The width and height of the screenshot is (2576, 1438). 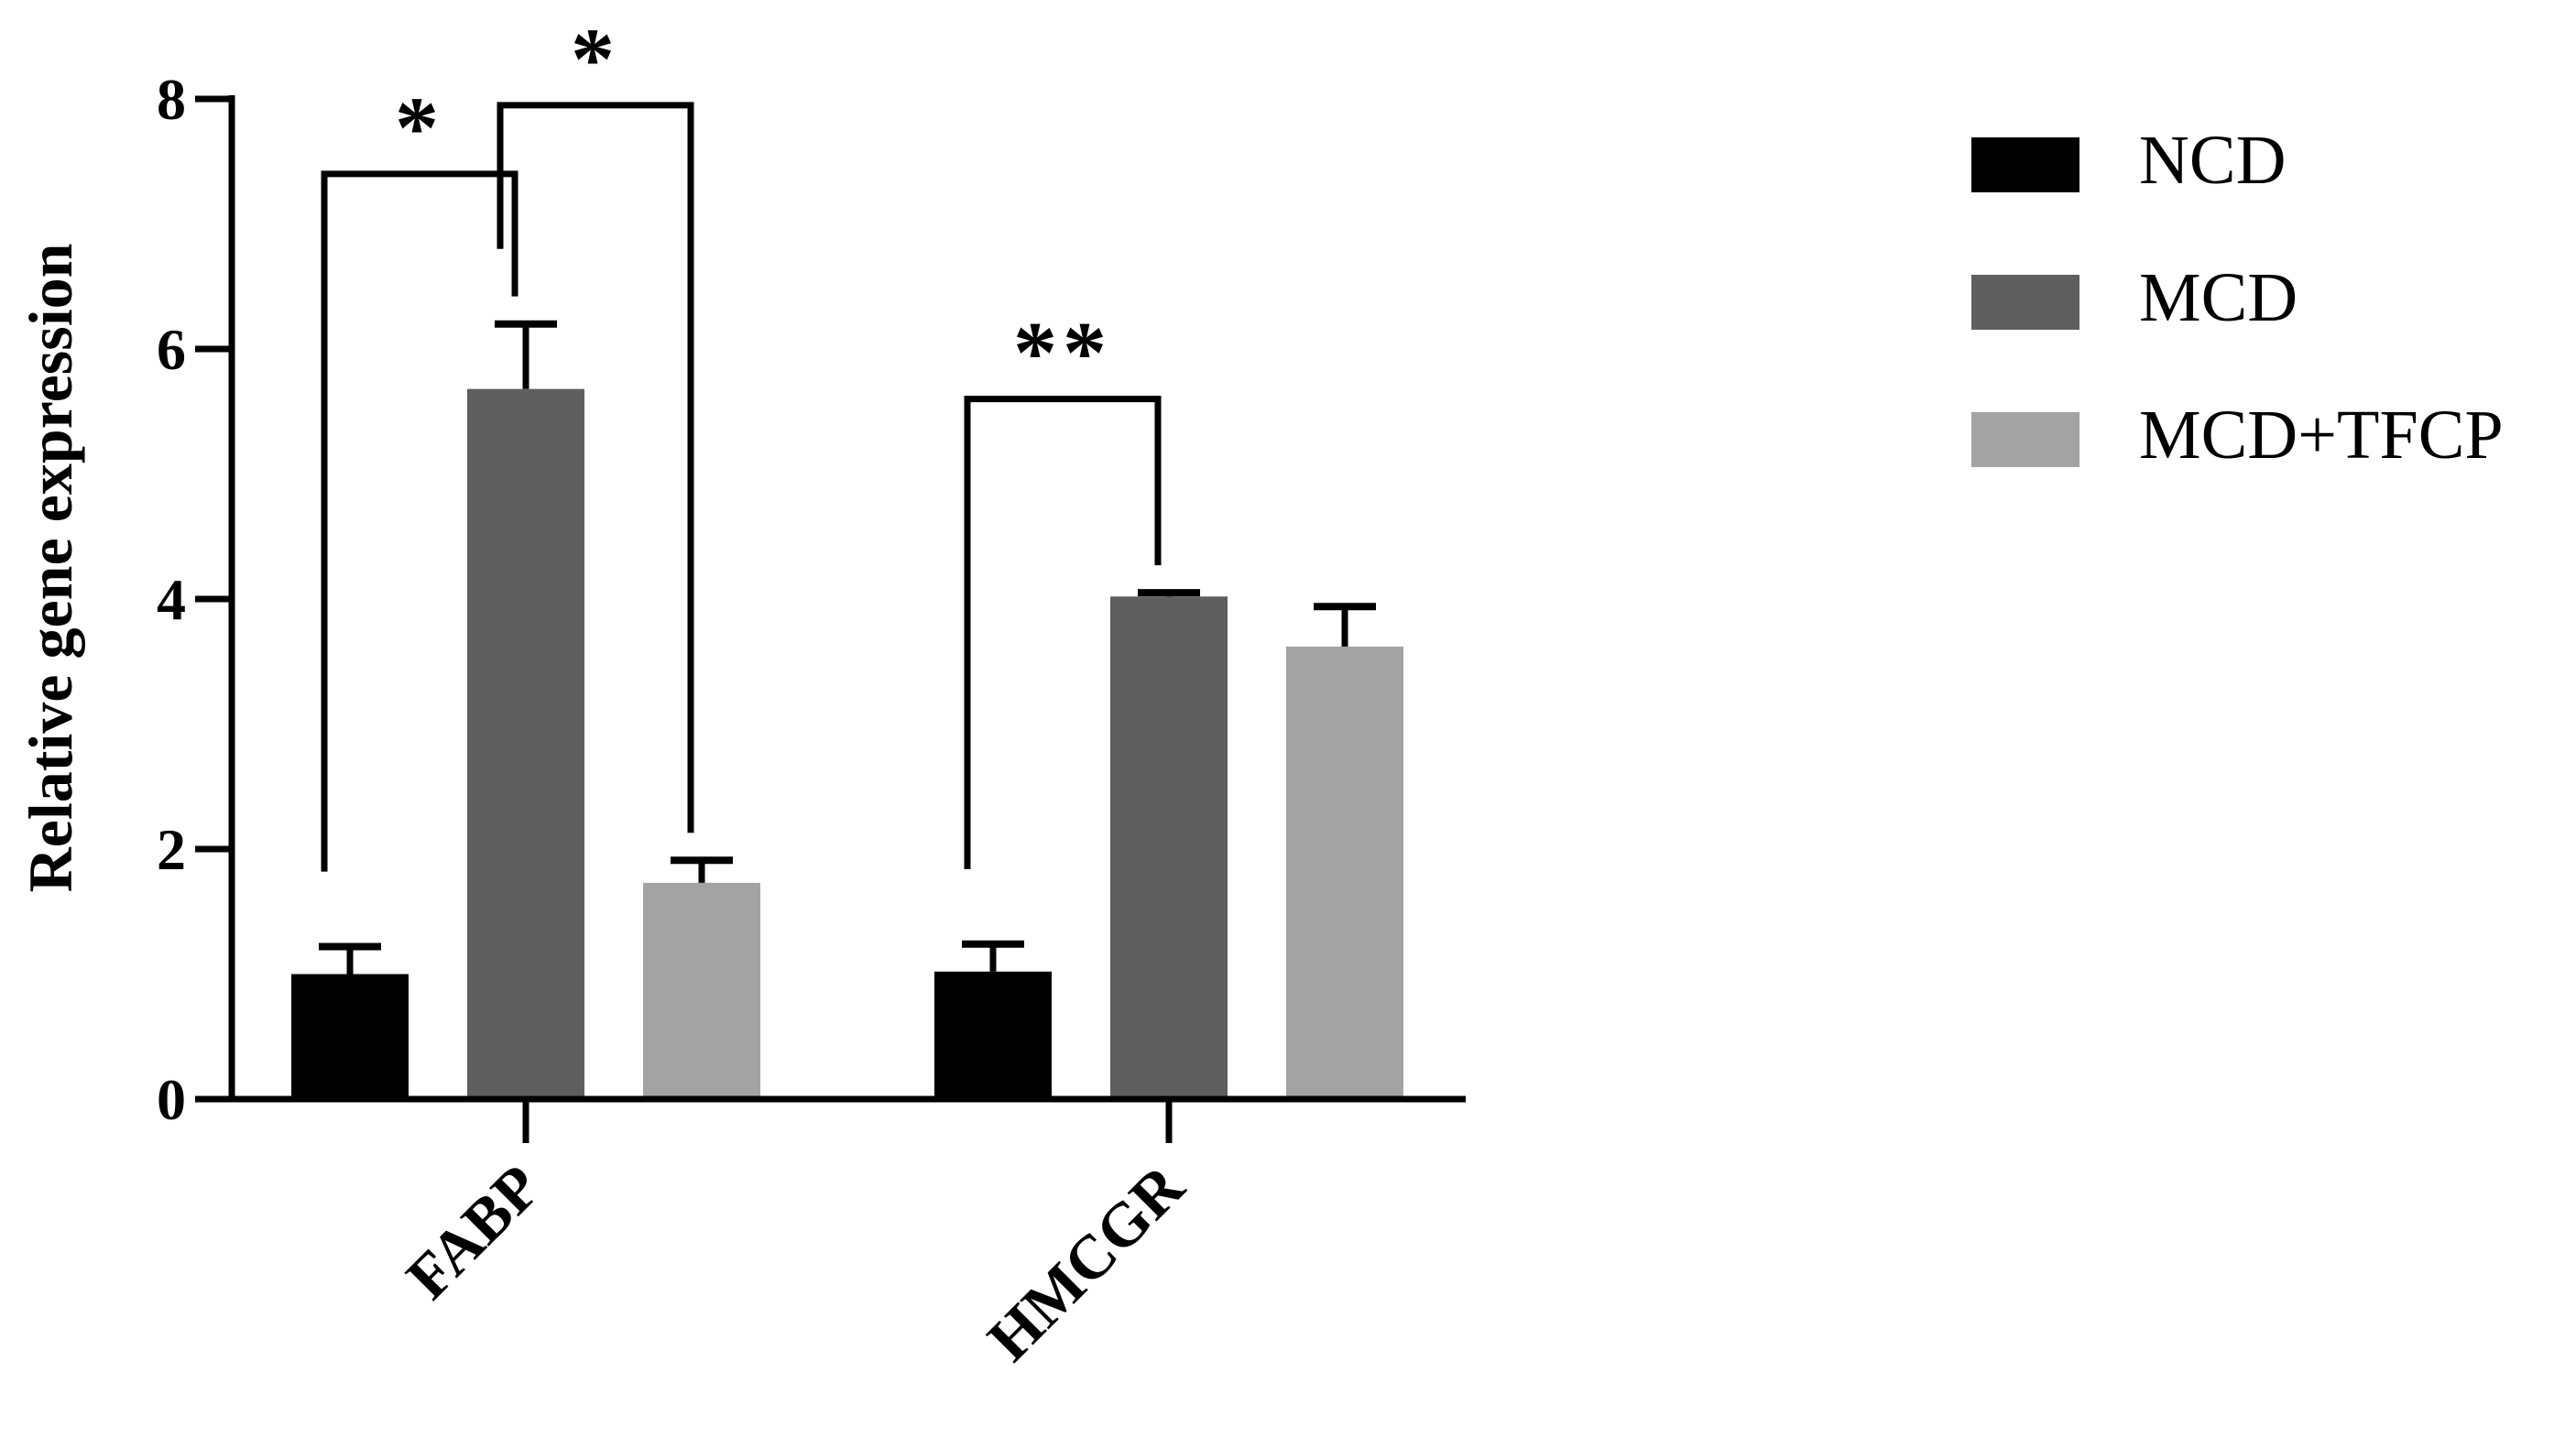 What do you see at coordinates (51, 568) in the screenshot?
I see `y-axis-label: Relative gene expression` at bounding box center [51, 568].